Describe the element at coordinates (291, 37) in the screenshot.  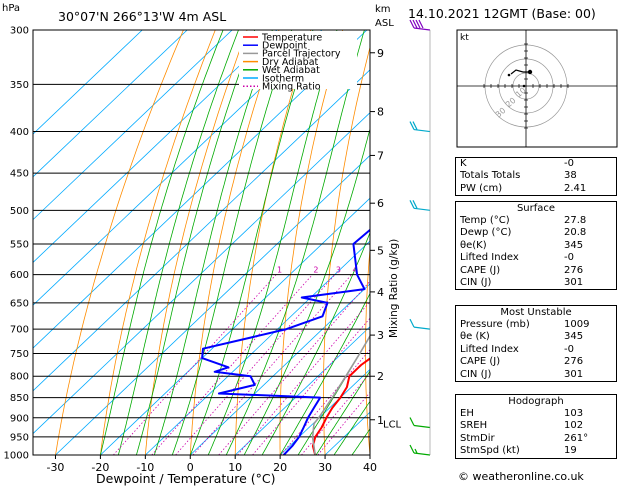
I see `legend-label: Temperature` at that location.